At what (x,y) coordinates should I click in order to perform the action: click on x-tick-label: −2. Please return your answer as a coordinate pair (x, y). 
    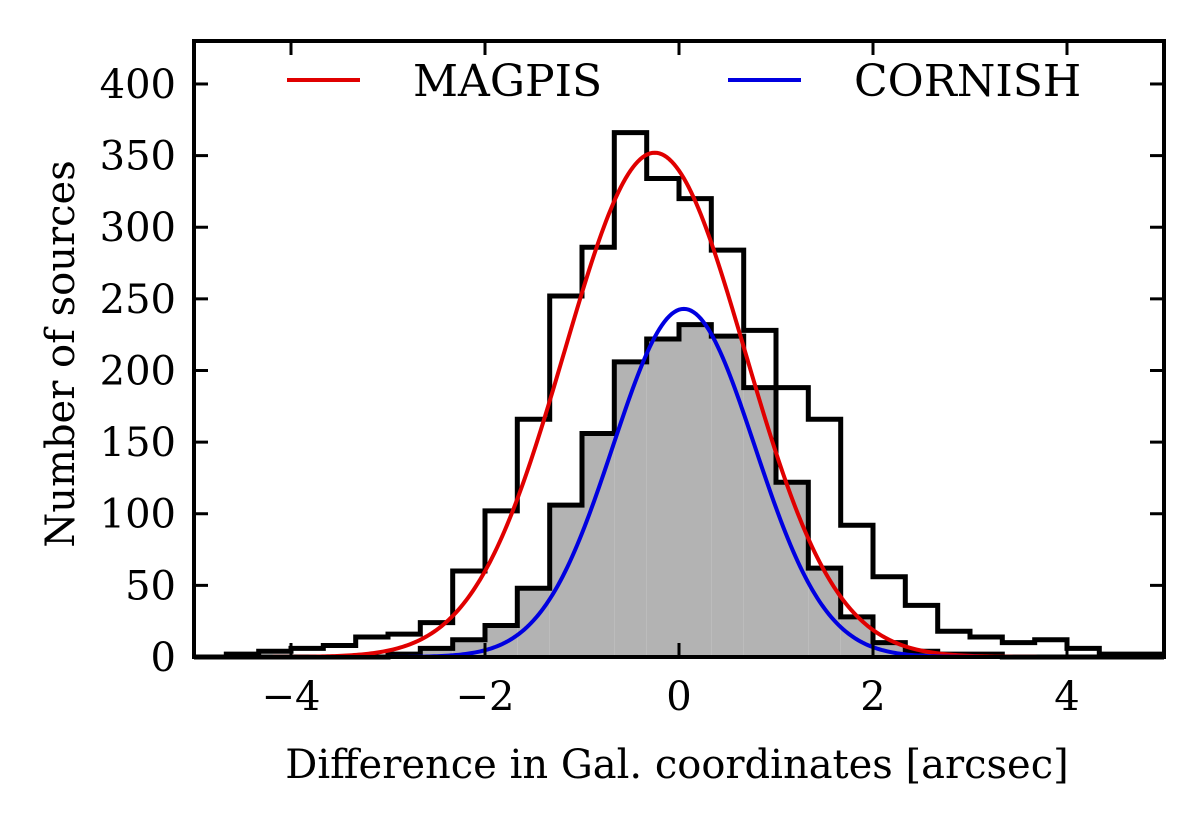
    Looking at the image, I should click on (485, 697).